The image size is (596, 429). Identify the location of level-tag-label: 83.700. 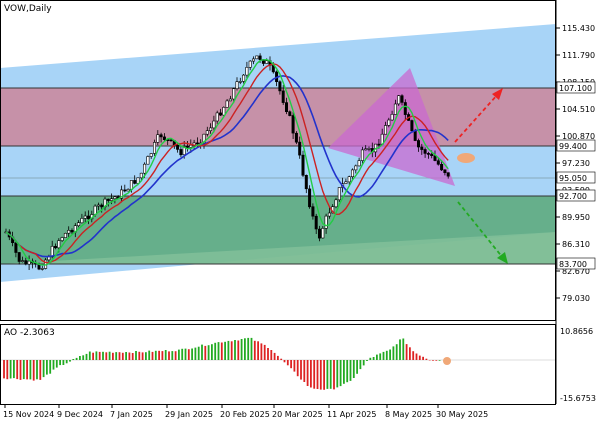
(573, 264).